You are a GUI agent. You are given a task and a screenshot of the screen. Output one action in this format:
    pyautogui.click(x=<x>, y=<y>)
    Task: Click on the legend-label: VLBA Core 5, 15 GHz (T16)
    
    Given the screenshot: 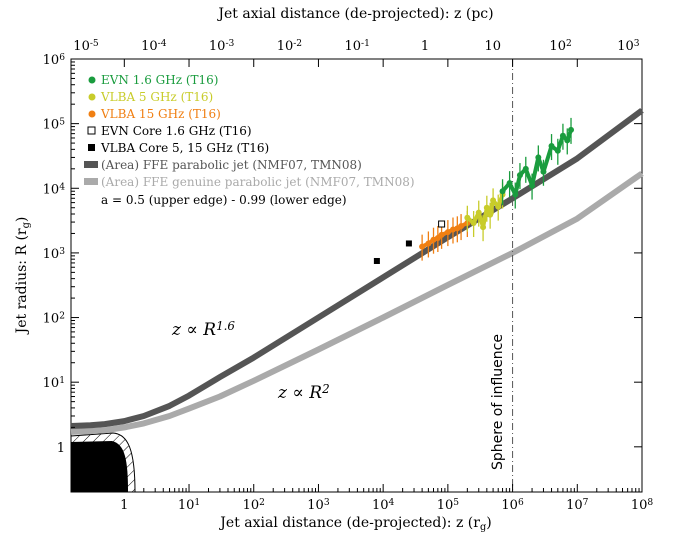 What is the action you would take?
    pyautogui.click(x=184, y=148)
    